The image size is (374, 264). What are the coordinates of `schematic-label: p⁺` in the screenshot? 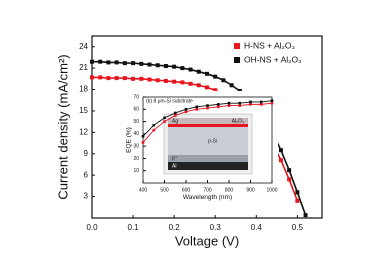 It's located at (175, 158).